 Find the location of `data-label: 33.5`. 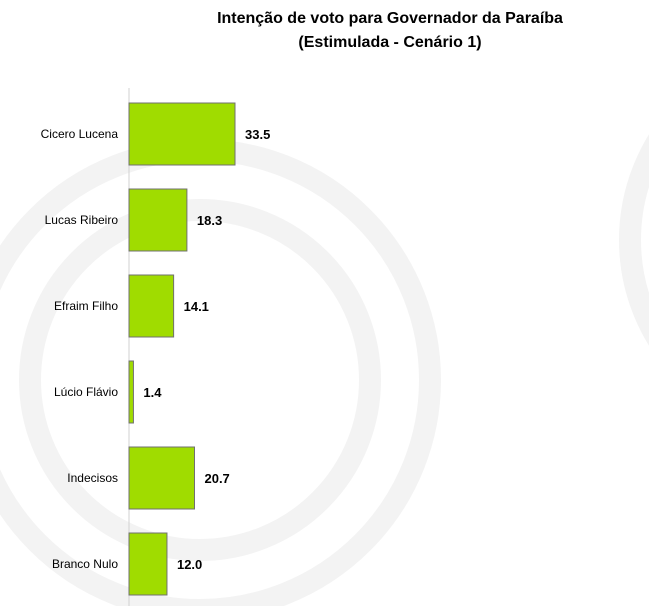

data-label: 33.5 is located at coordinates (257, 134).